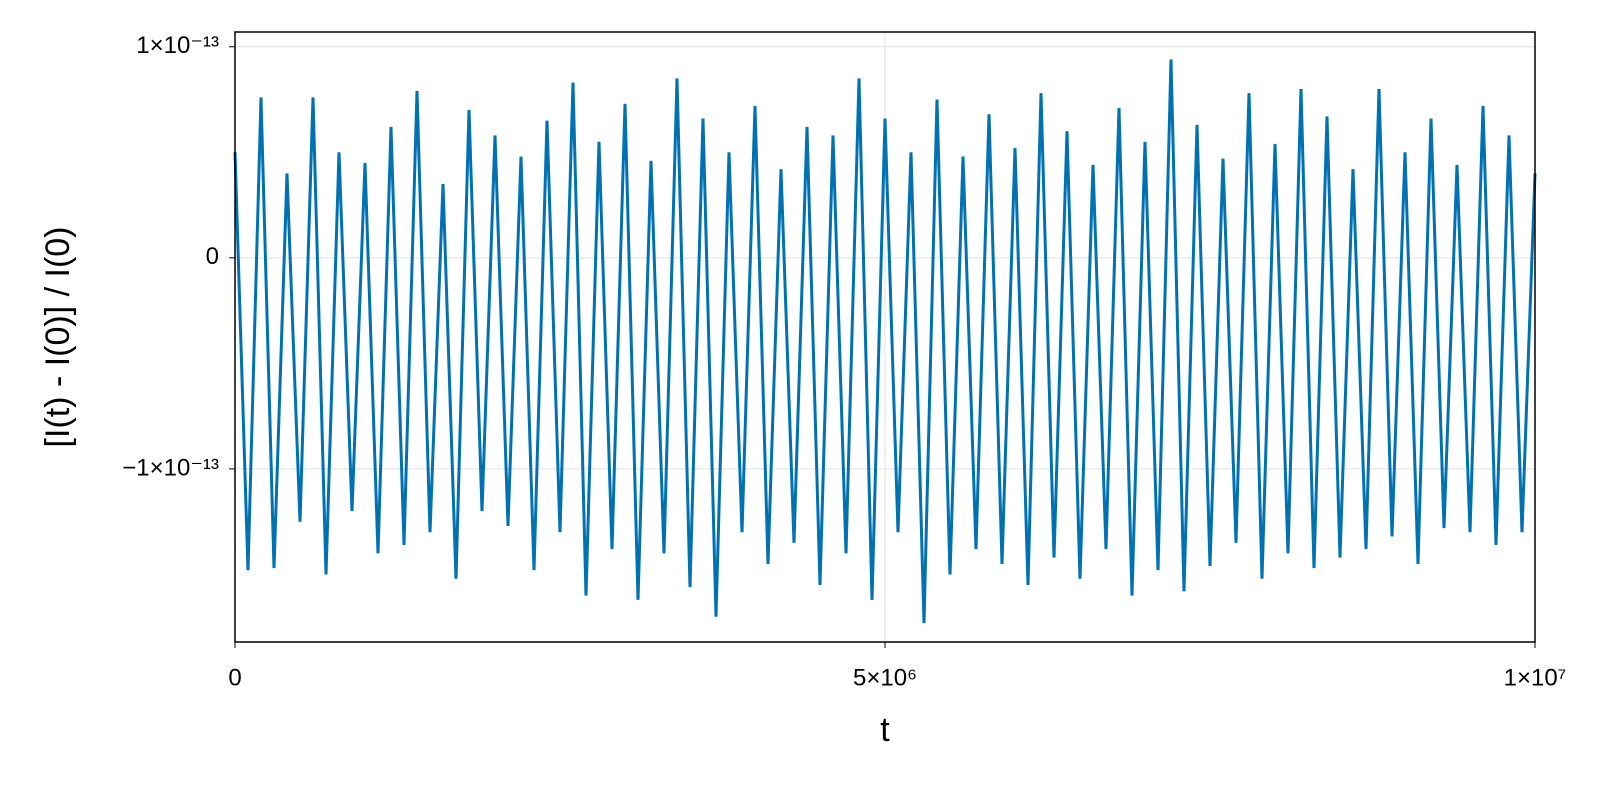 The image size is (1600, 800). Describe the element at coordinates (234, 677) in the screenshot. I see `x-tick-label: 0` at that location.